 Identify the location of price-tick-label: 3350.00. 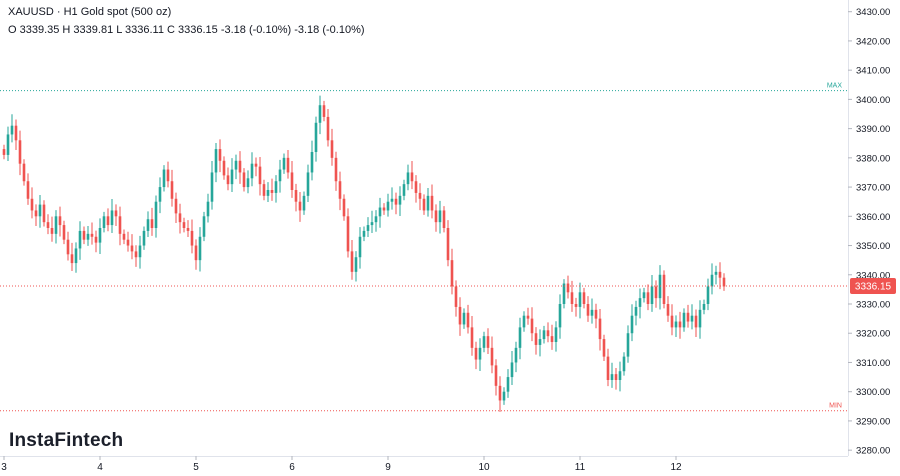
(873, 246).